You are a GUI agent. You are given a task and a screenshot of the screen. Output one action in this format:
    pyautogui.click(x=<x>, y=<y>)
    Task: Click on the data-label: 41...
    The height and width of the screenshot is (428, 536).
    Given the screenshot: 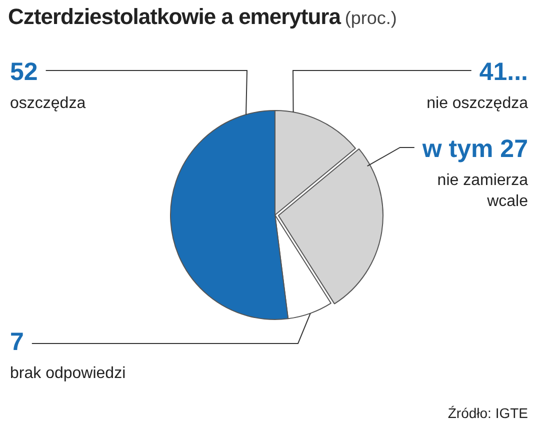 What is the action you would take?
    pyautogui.click(x=503, y=72)
    